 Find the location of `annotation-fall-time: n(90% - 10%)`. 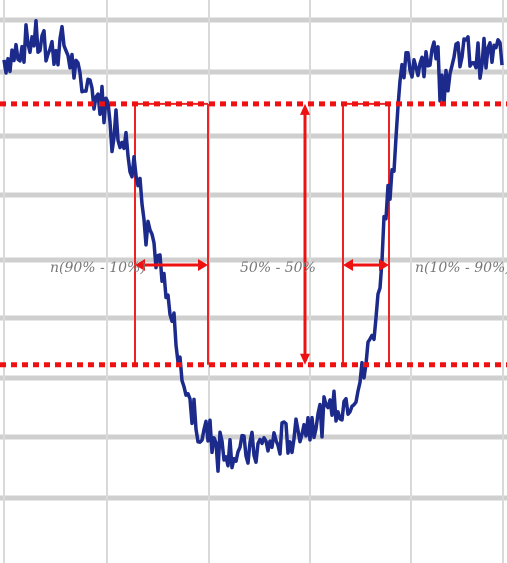

annotation-fall-time: n(90% - 10%) is located at coordinates (98, 268).